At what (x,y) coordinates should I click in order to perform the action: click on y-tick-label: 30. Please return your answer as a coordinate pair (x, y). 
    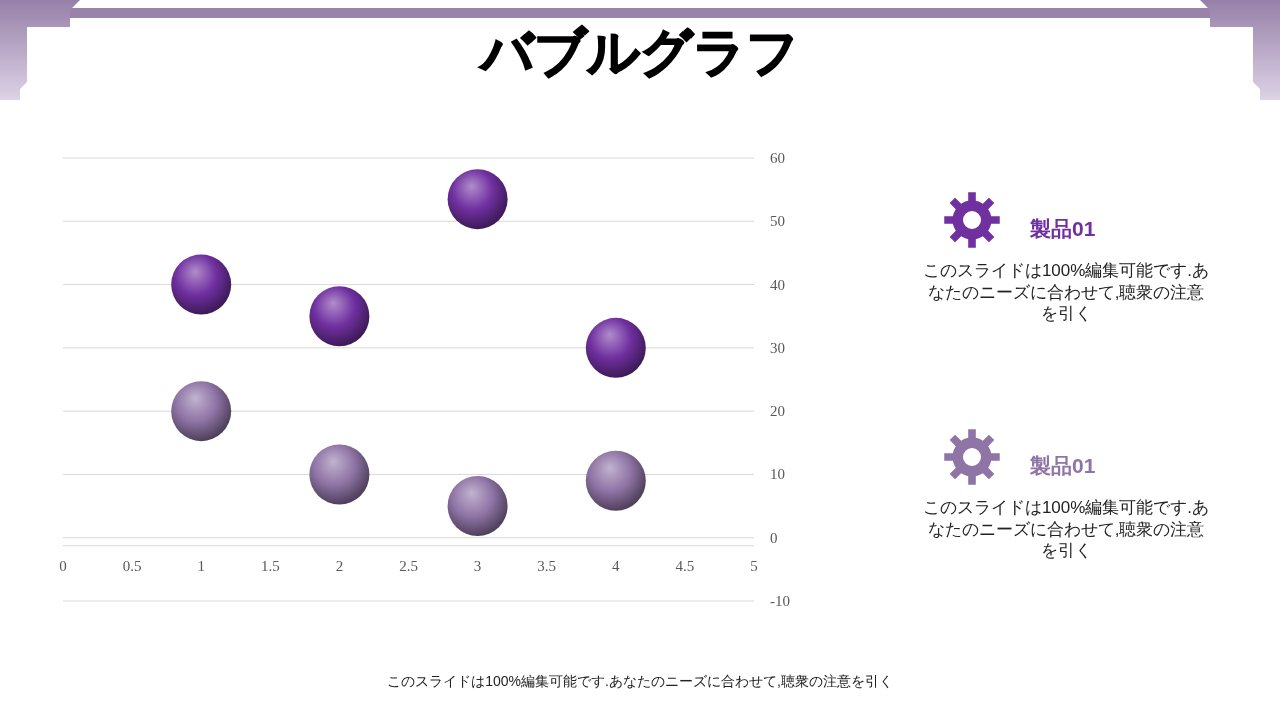
    Looking at the image, I should click on (777, 347).